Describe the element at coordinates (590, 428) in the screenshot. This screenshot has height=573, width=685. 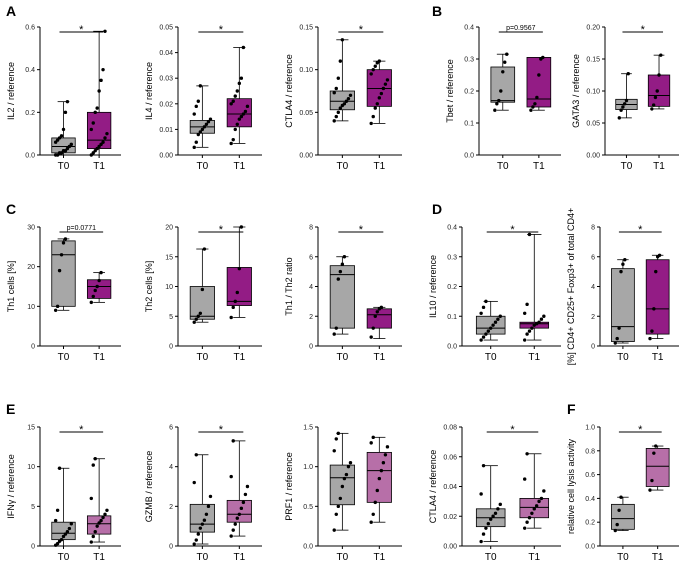
I see `y-tick-label: 1.0` at that location.